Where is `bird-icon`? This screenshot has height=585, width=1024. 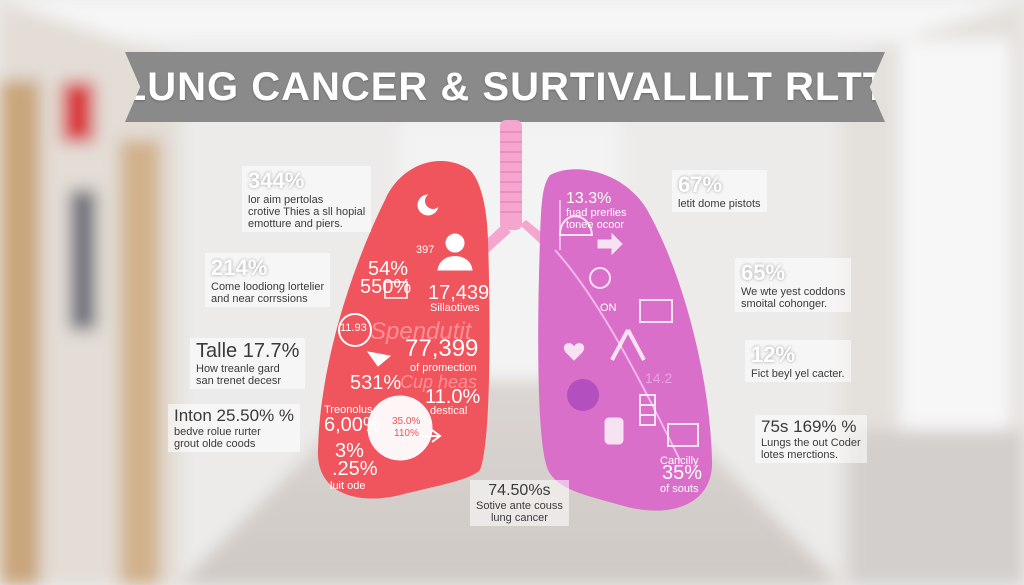
bird-icon is located at coordinates (379, 359).